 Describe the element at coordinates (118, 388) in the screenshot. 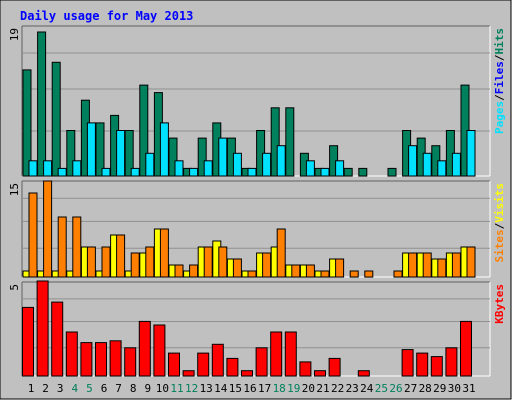

I see `x-tick-label-day-7: 7` at that location.